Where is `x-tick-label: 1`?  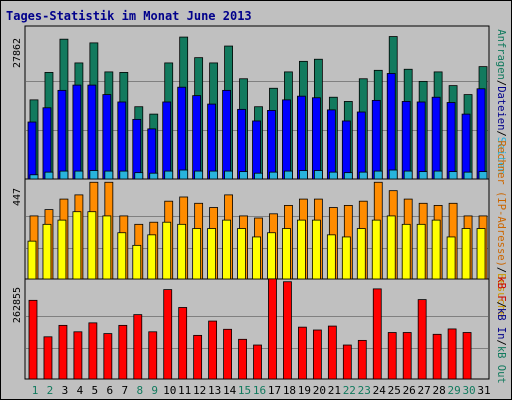
x-tick-label: 1 is located at coordinates (35, 390).